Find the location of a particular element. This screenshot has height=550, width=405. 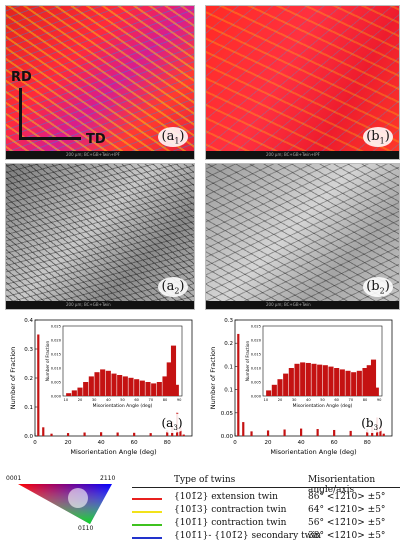

y-tick-label: 0.05 is located at coordinates (227, 414).